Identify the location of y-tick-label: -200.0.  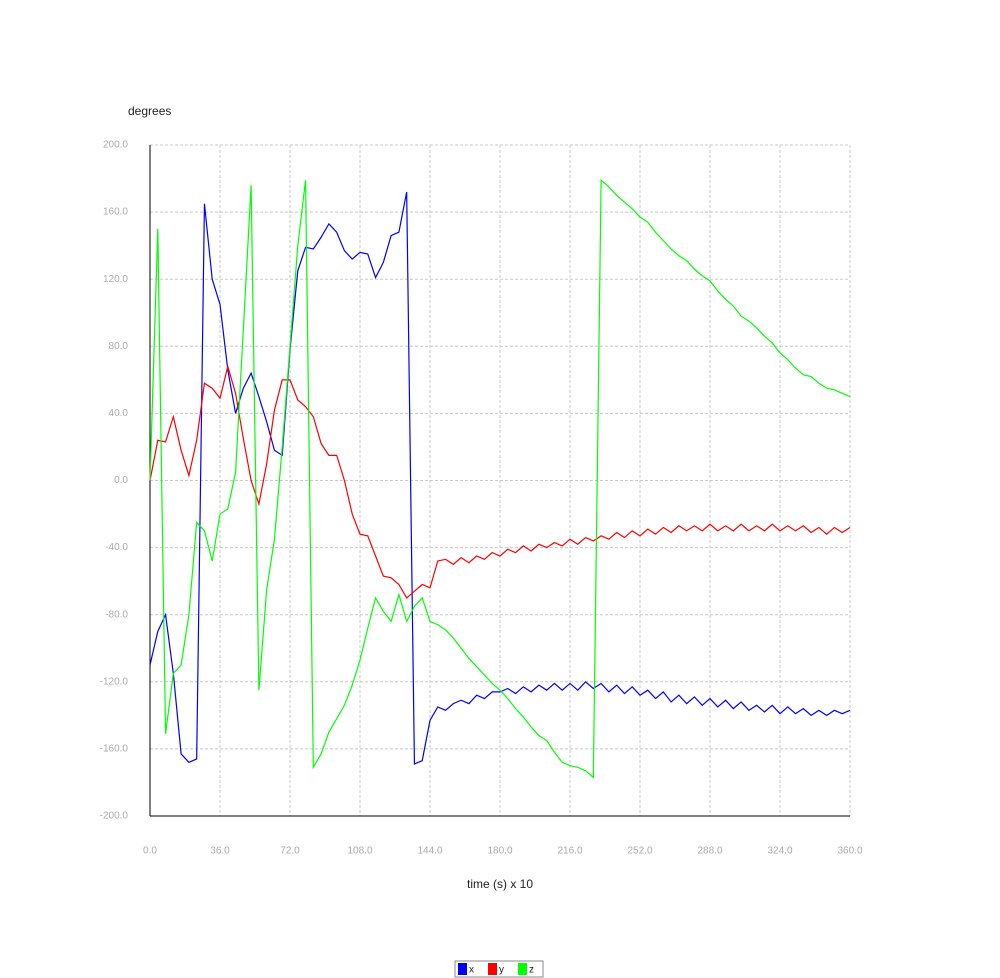
(114, 816).